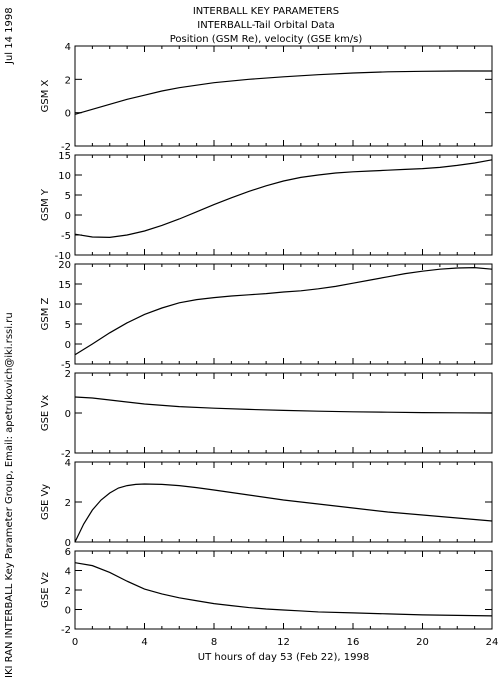 The width and height of the screenshot is (504, 684). Describe the element at coordinates (422, 642) in the screenshot. I see `x-tick-label: 20` at that location.